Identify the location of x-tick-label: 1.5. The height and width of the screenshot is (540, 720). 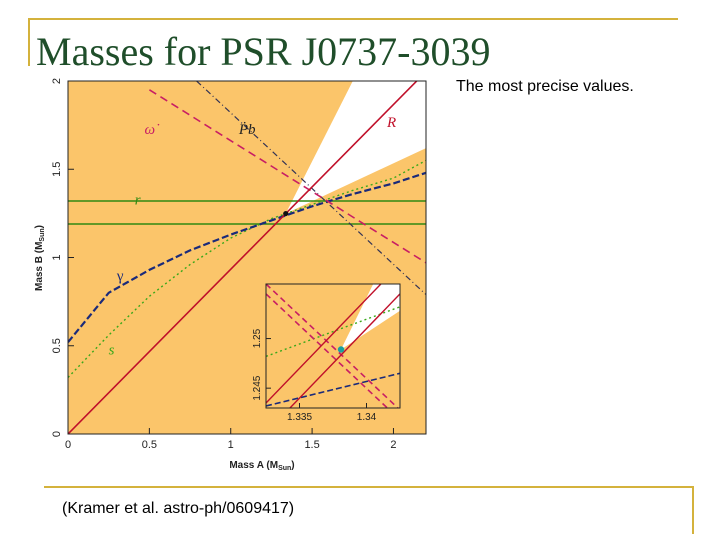
(311, 445).